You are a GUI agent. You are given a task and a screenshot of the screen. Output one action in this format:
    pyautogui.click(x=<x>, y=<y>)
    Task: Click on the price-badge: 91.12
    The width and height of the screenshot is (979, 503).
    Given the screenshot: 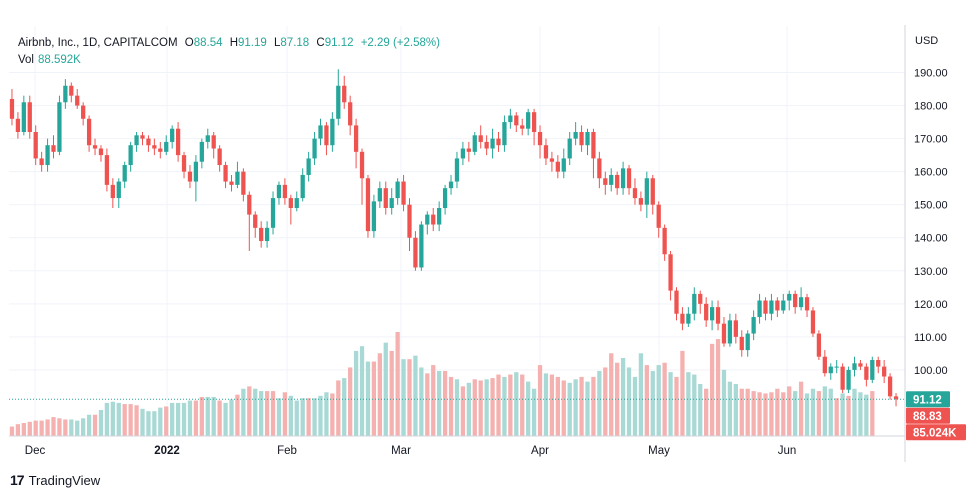 What is the action you would take?
    pyautogui.click(x=928, y=399)
    